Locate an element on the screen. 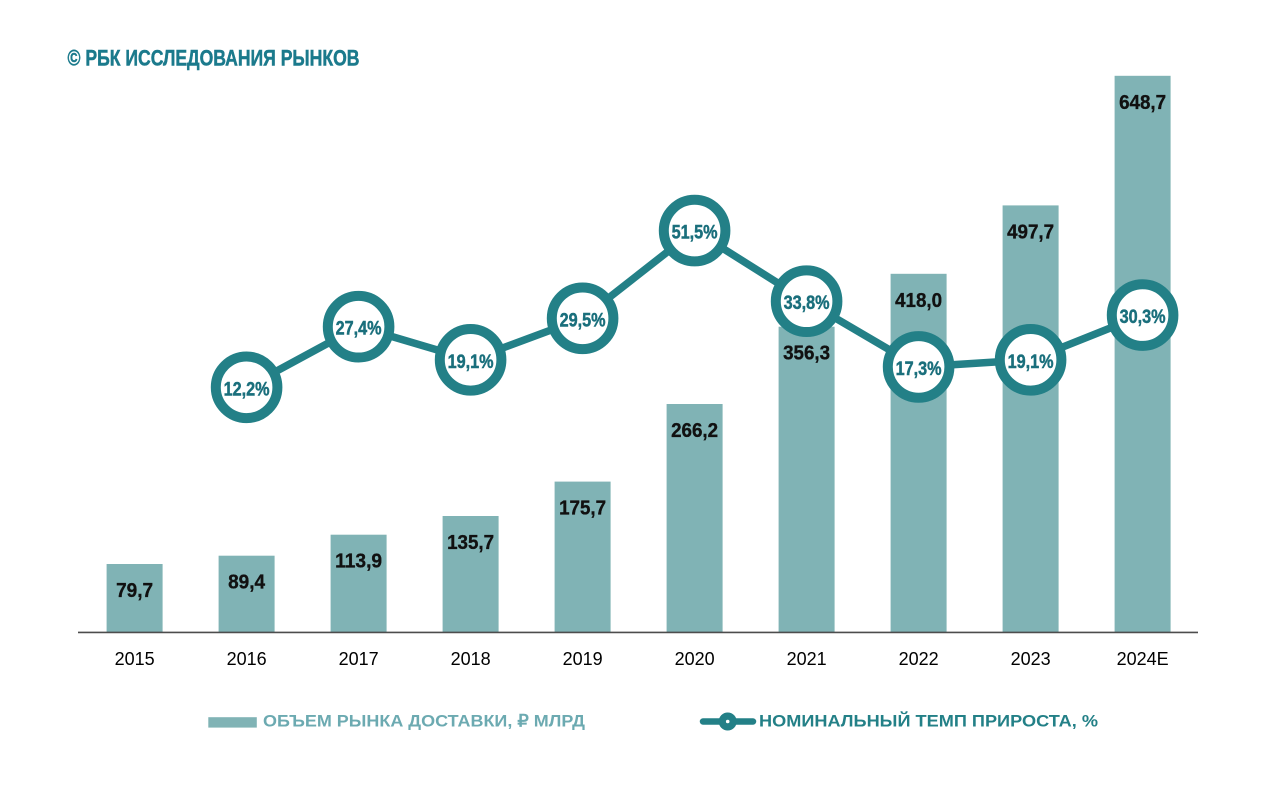 The width and height of the screenshot is (1280, 799). svg-text: 648,7 is located at coordinates (1142, 103).